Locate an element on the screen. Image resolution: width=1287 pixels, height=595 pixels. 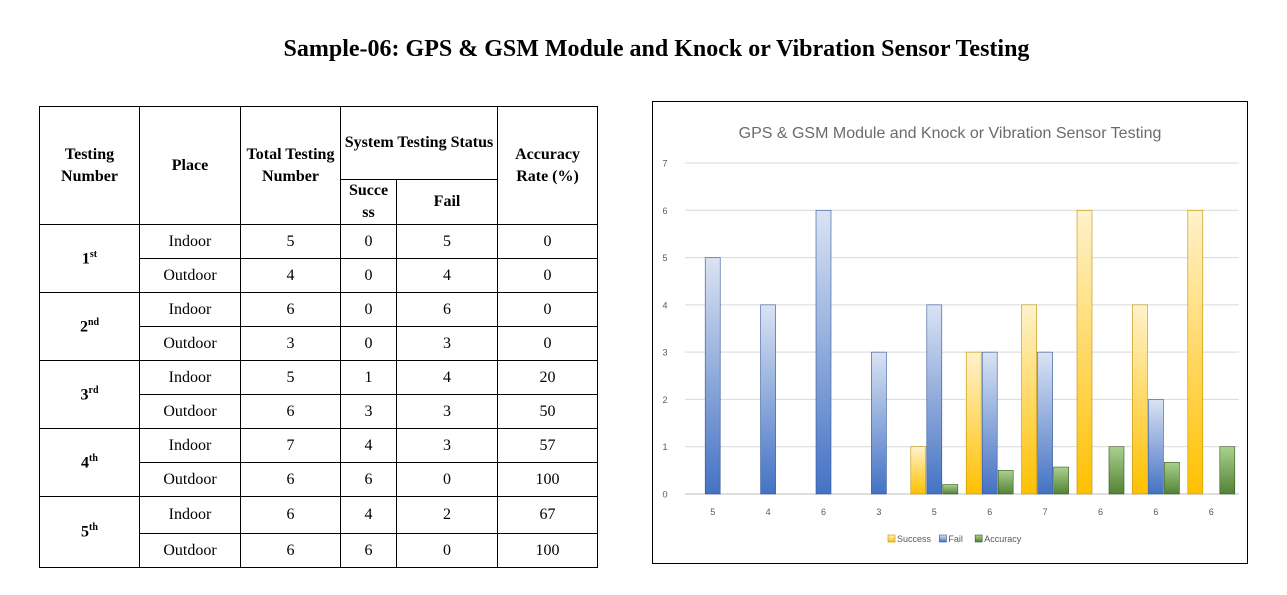
success-cell: 6 is located at coordinates (368, 479).